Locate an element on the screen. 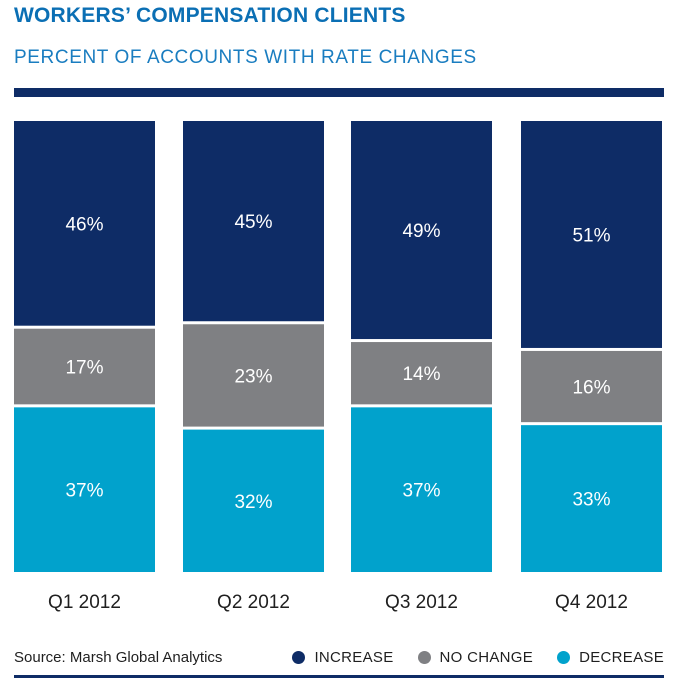 The image size is (685, 692). data-label-no-change-2: 23% is located at coordinates (253, 376).